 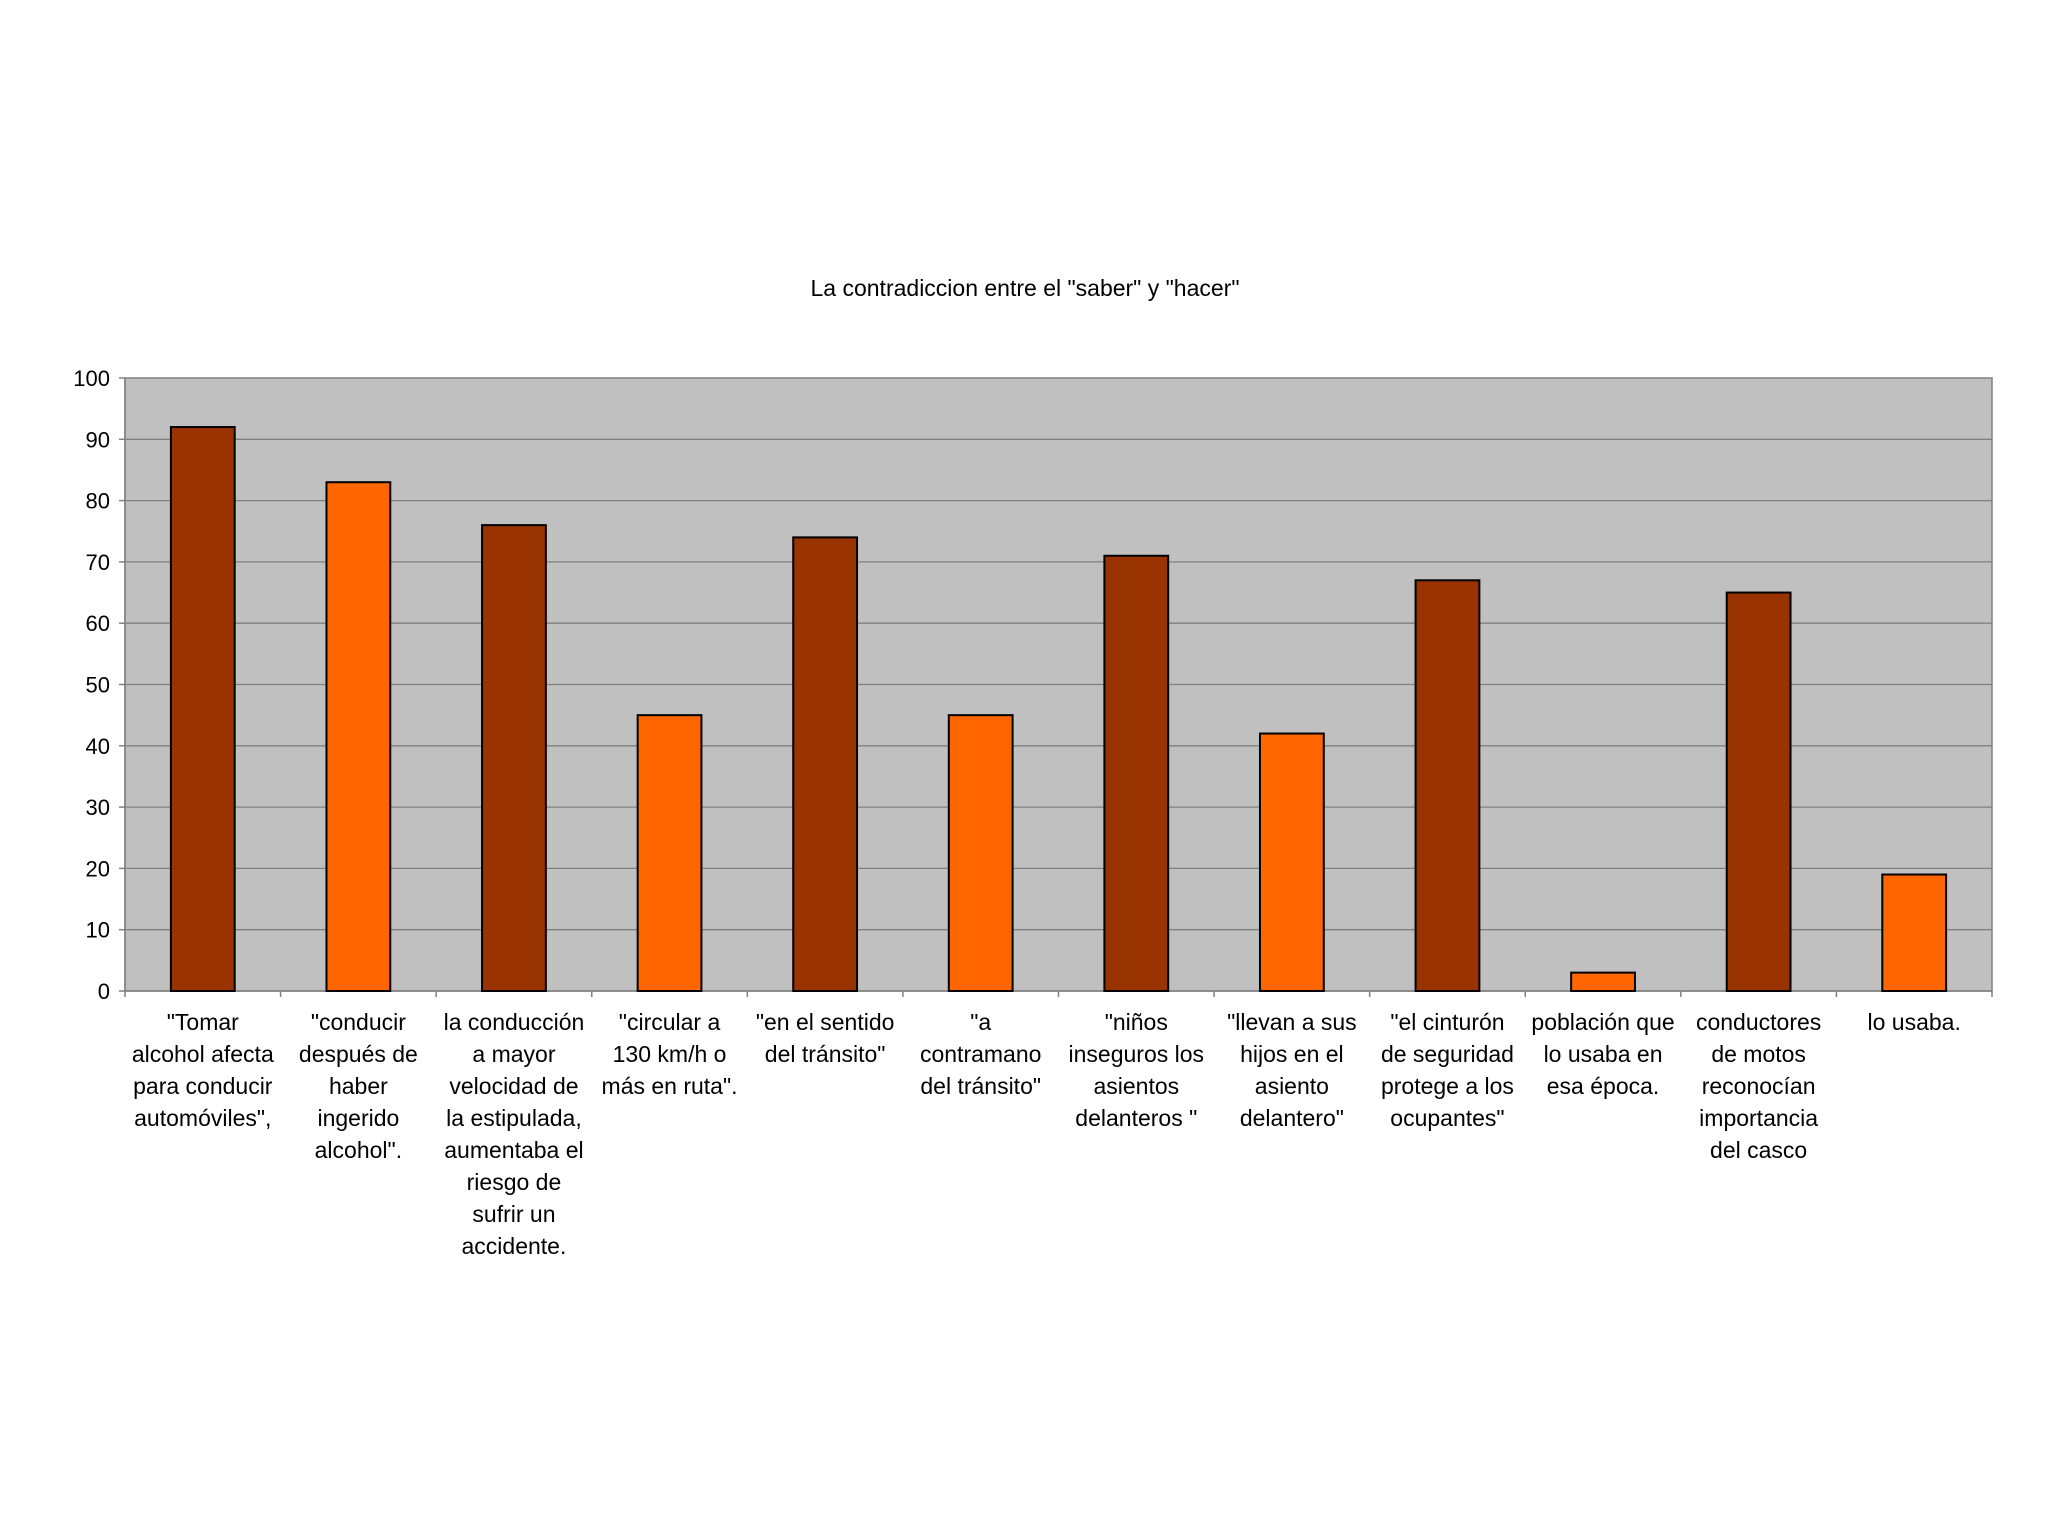 I want to click on x-category-label-line: ocupantes", so click(x=1447, y=1118).